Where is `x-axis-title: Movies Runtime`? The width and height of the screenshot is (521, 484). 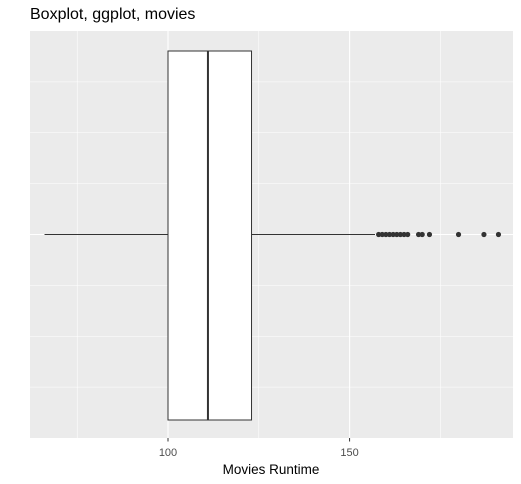 x-axis-title: Movies Runtime is located at coordinates (271, 469).